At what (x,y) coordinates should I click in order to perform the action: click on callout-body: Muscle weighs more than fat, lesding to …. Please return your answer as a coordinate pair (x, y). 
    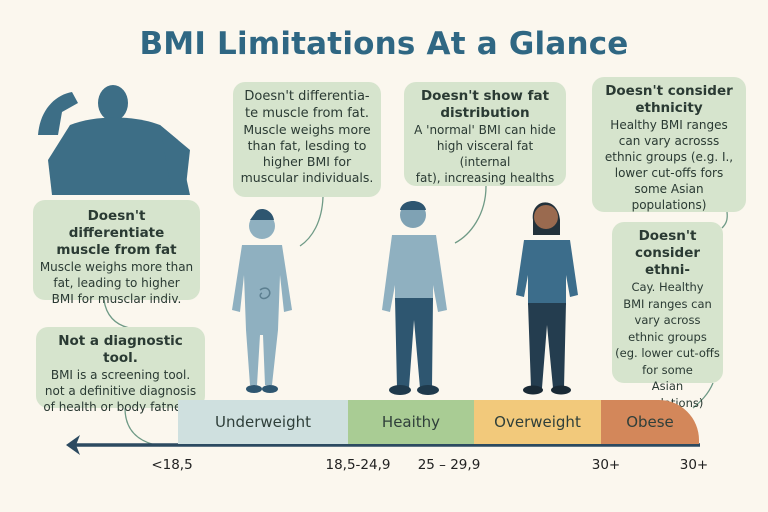
    Looking at the image, I should click on (307, 153).